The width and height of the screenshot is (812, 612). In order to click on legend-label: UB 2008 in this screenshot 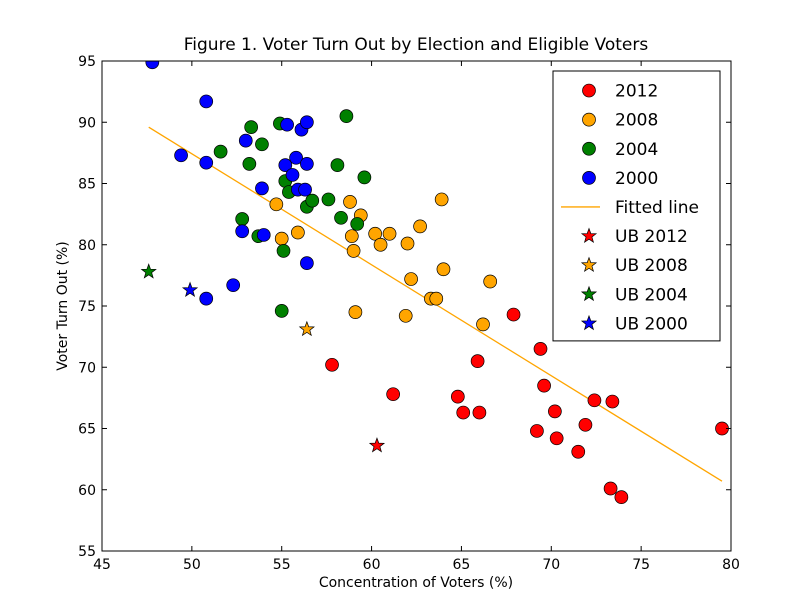, I will do `click(651, 266)`.